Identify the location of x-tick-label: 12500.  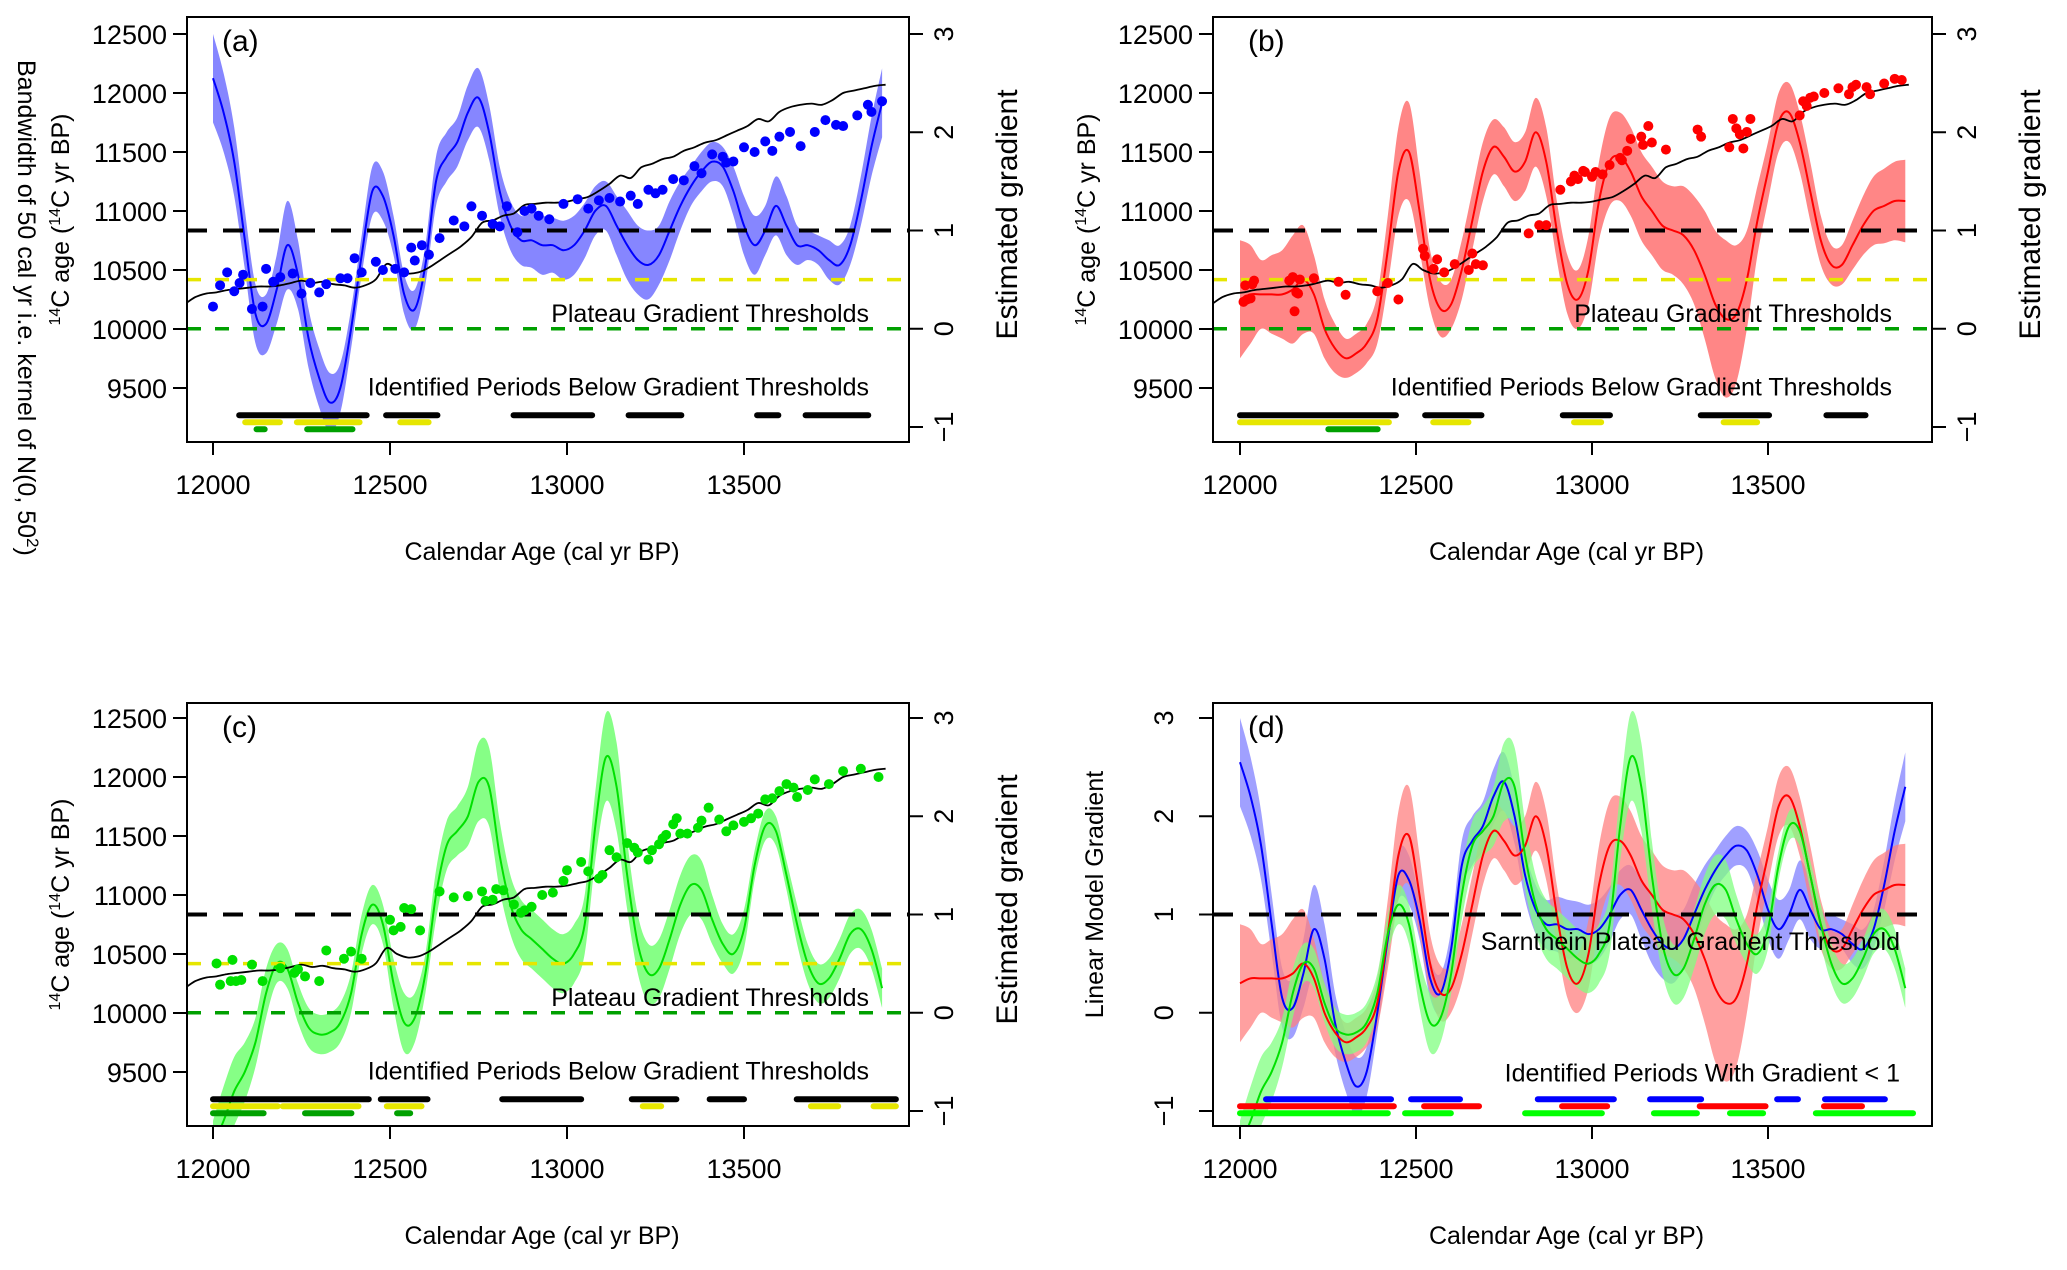
(389, 1169).